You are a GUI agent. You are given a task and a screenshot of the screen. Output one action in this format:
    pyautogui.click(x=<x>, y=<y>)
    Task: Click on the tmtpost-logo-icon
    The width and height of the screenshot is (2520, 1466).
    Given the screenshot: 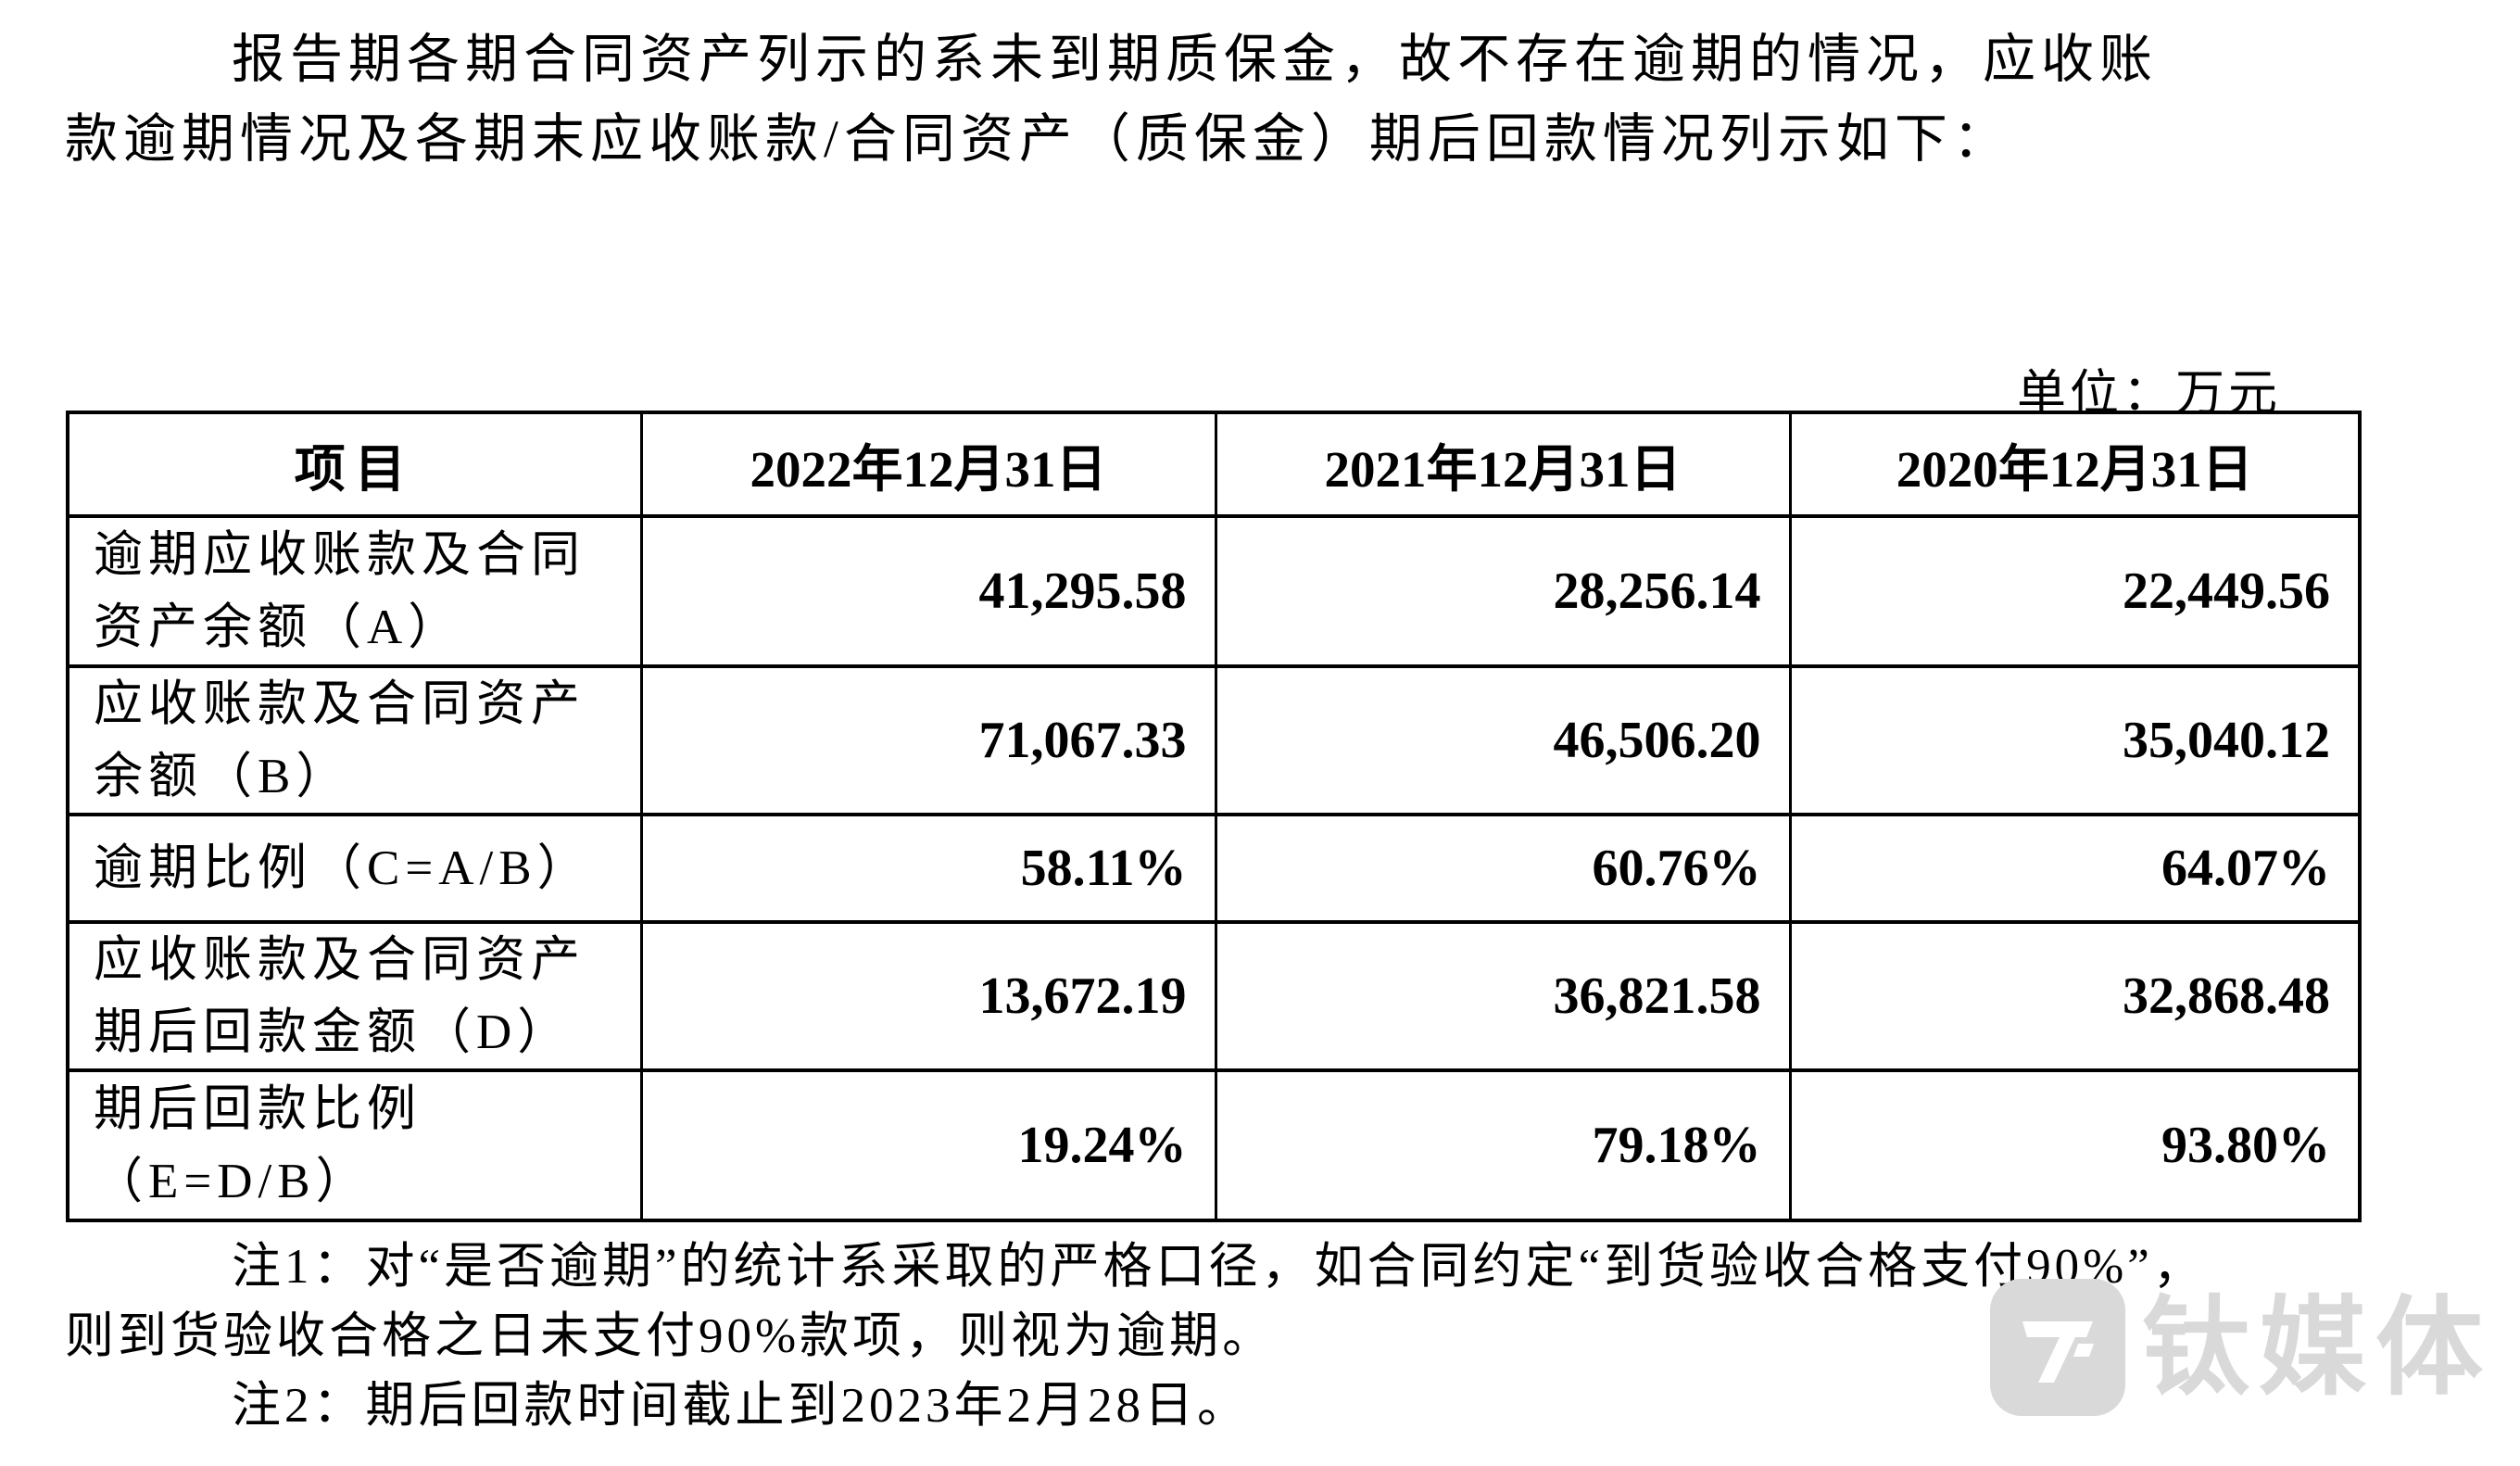 What is the action you would take?
    pyautogui.click(x=2057, y=1347)
    